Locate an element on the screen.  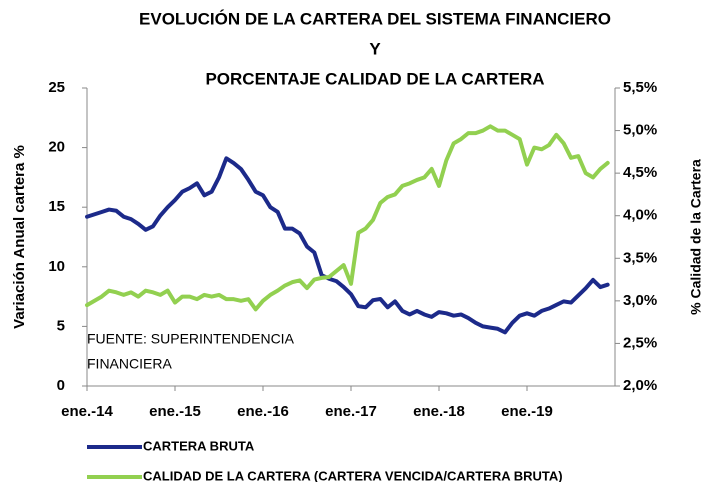
chart-title: PORCENTAJE CALIDAD DE LA CARTERA is located at coordinates (374, 78).